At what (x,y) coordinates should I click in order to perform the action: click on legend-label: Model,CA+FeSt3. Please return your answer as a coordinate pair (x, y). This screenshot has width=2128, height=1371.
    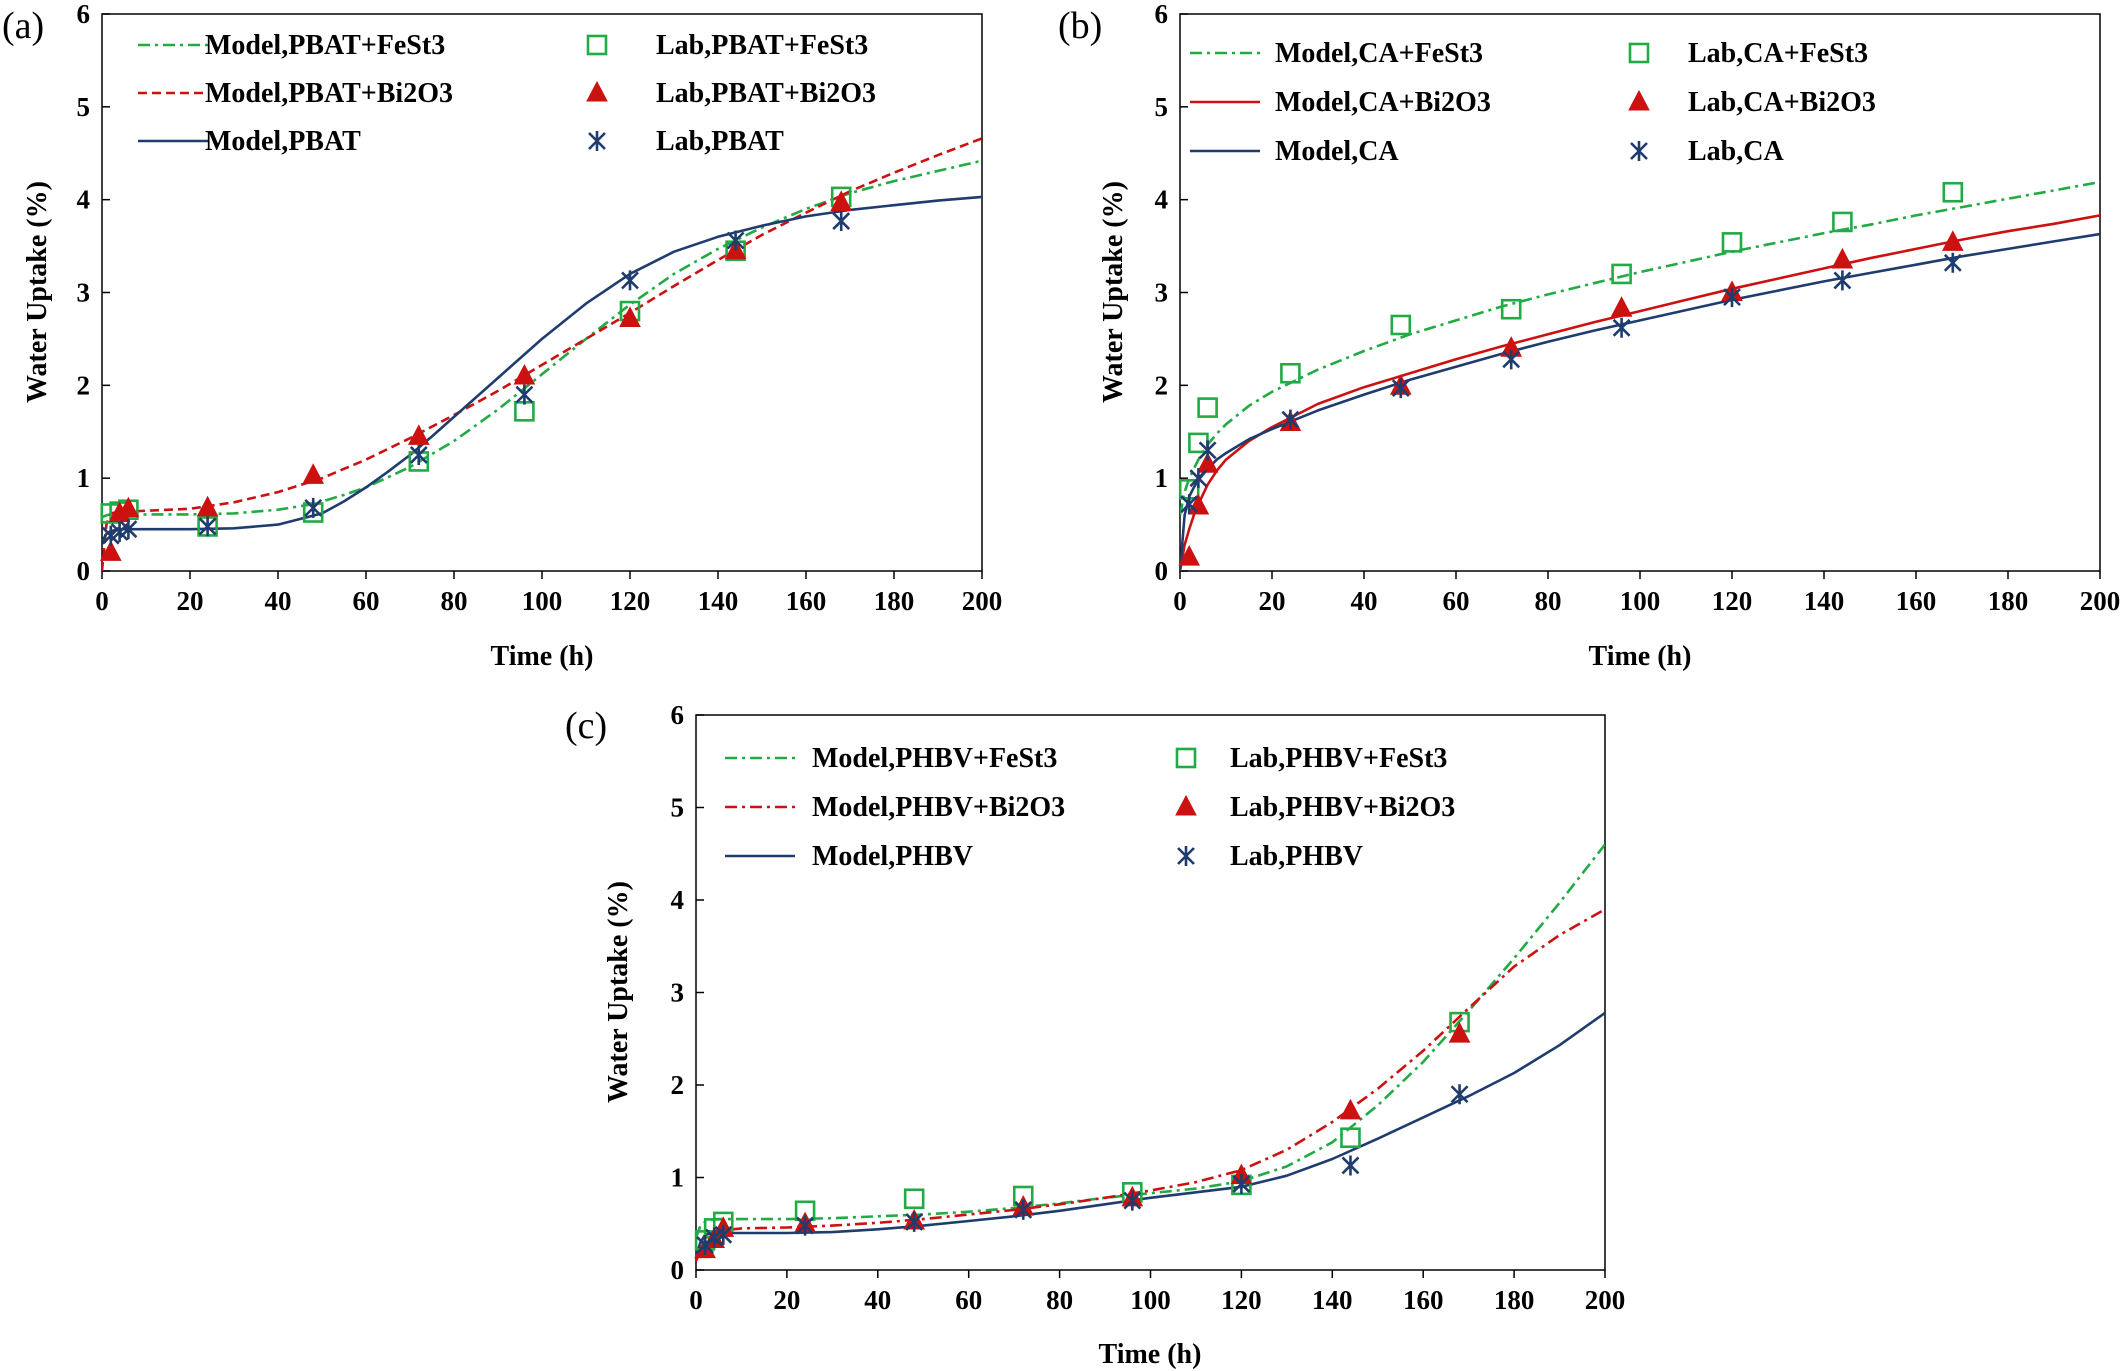
    Looking at the image, I should click on (1379, 53).